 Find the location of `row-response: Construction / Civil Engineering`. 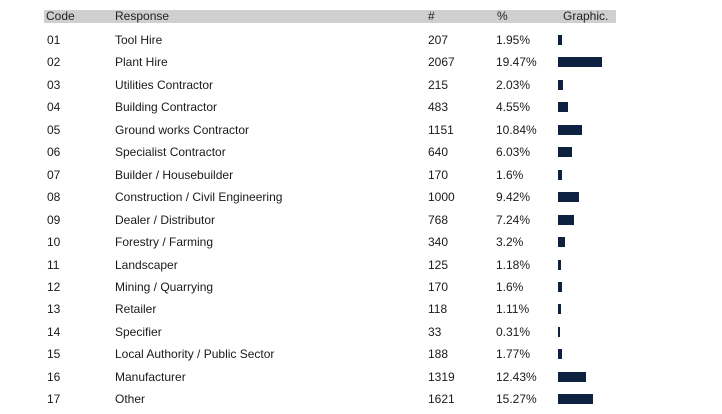

row-response: Construction / Civil Engineering is located at coordinates (199, 197).